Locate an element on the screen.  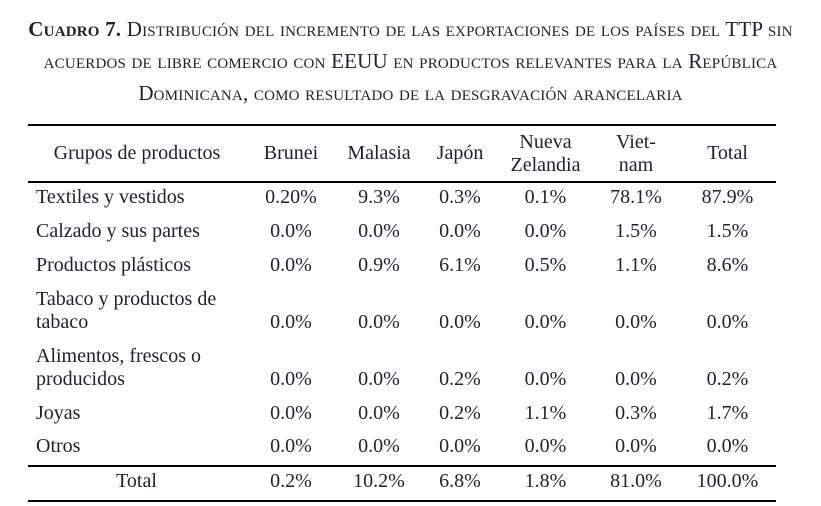
total-value-cell: 0.2% is located at coordinates (291, 481).